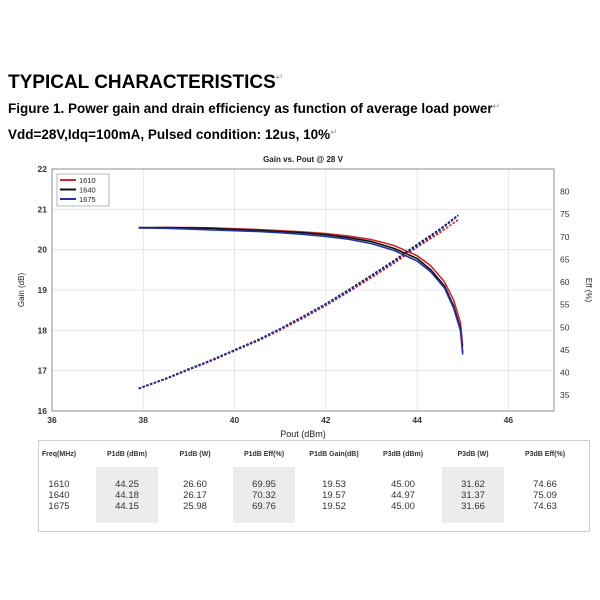 The image size is (600, 600). Describe the element at coordinates (473, 454) in the screenshot. I see `table-header-cell: P3dB (W)` at that location.